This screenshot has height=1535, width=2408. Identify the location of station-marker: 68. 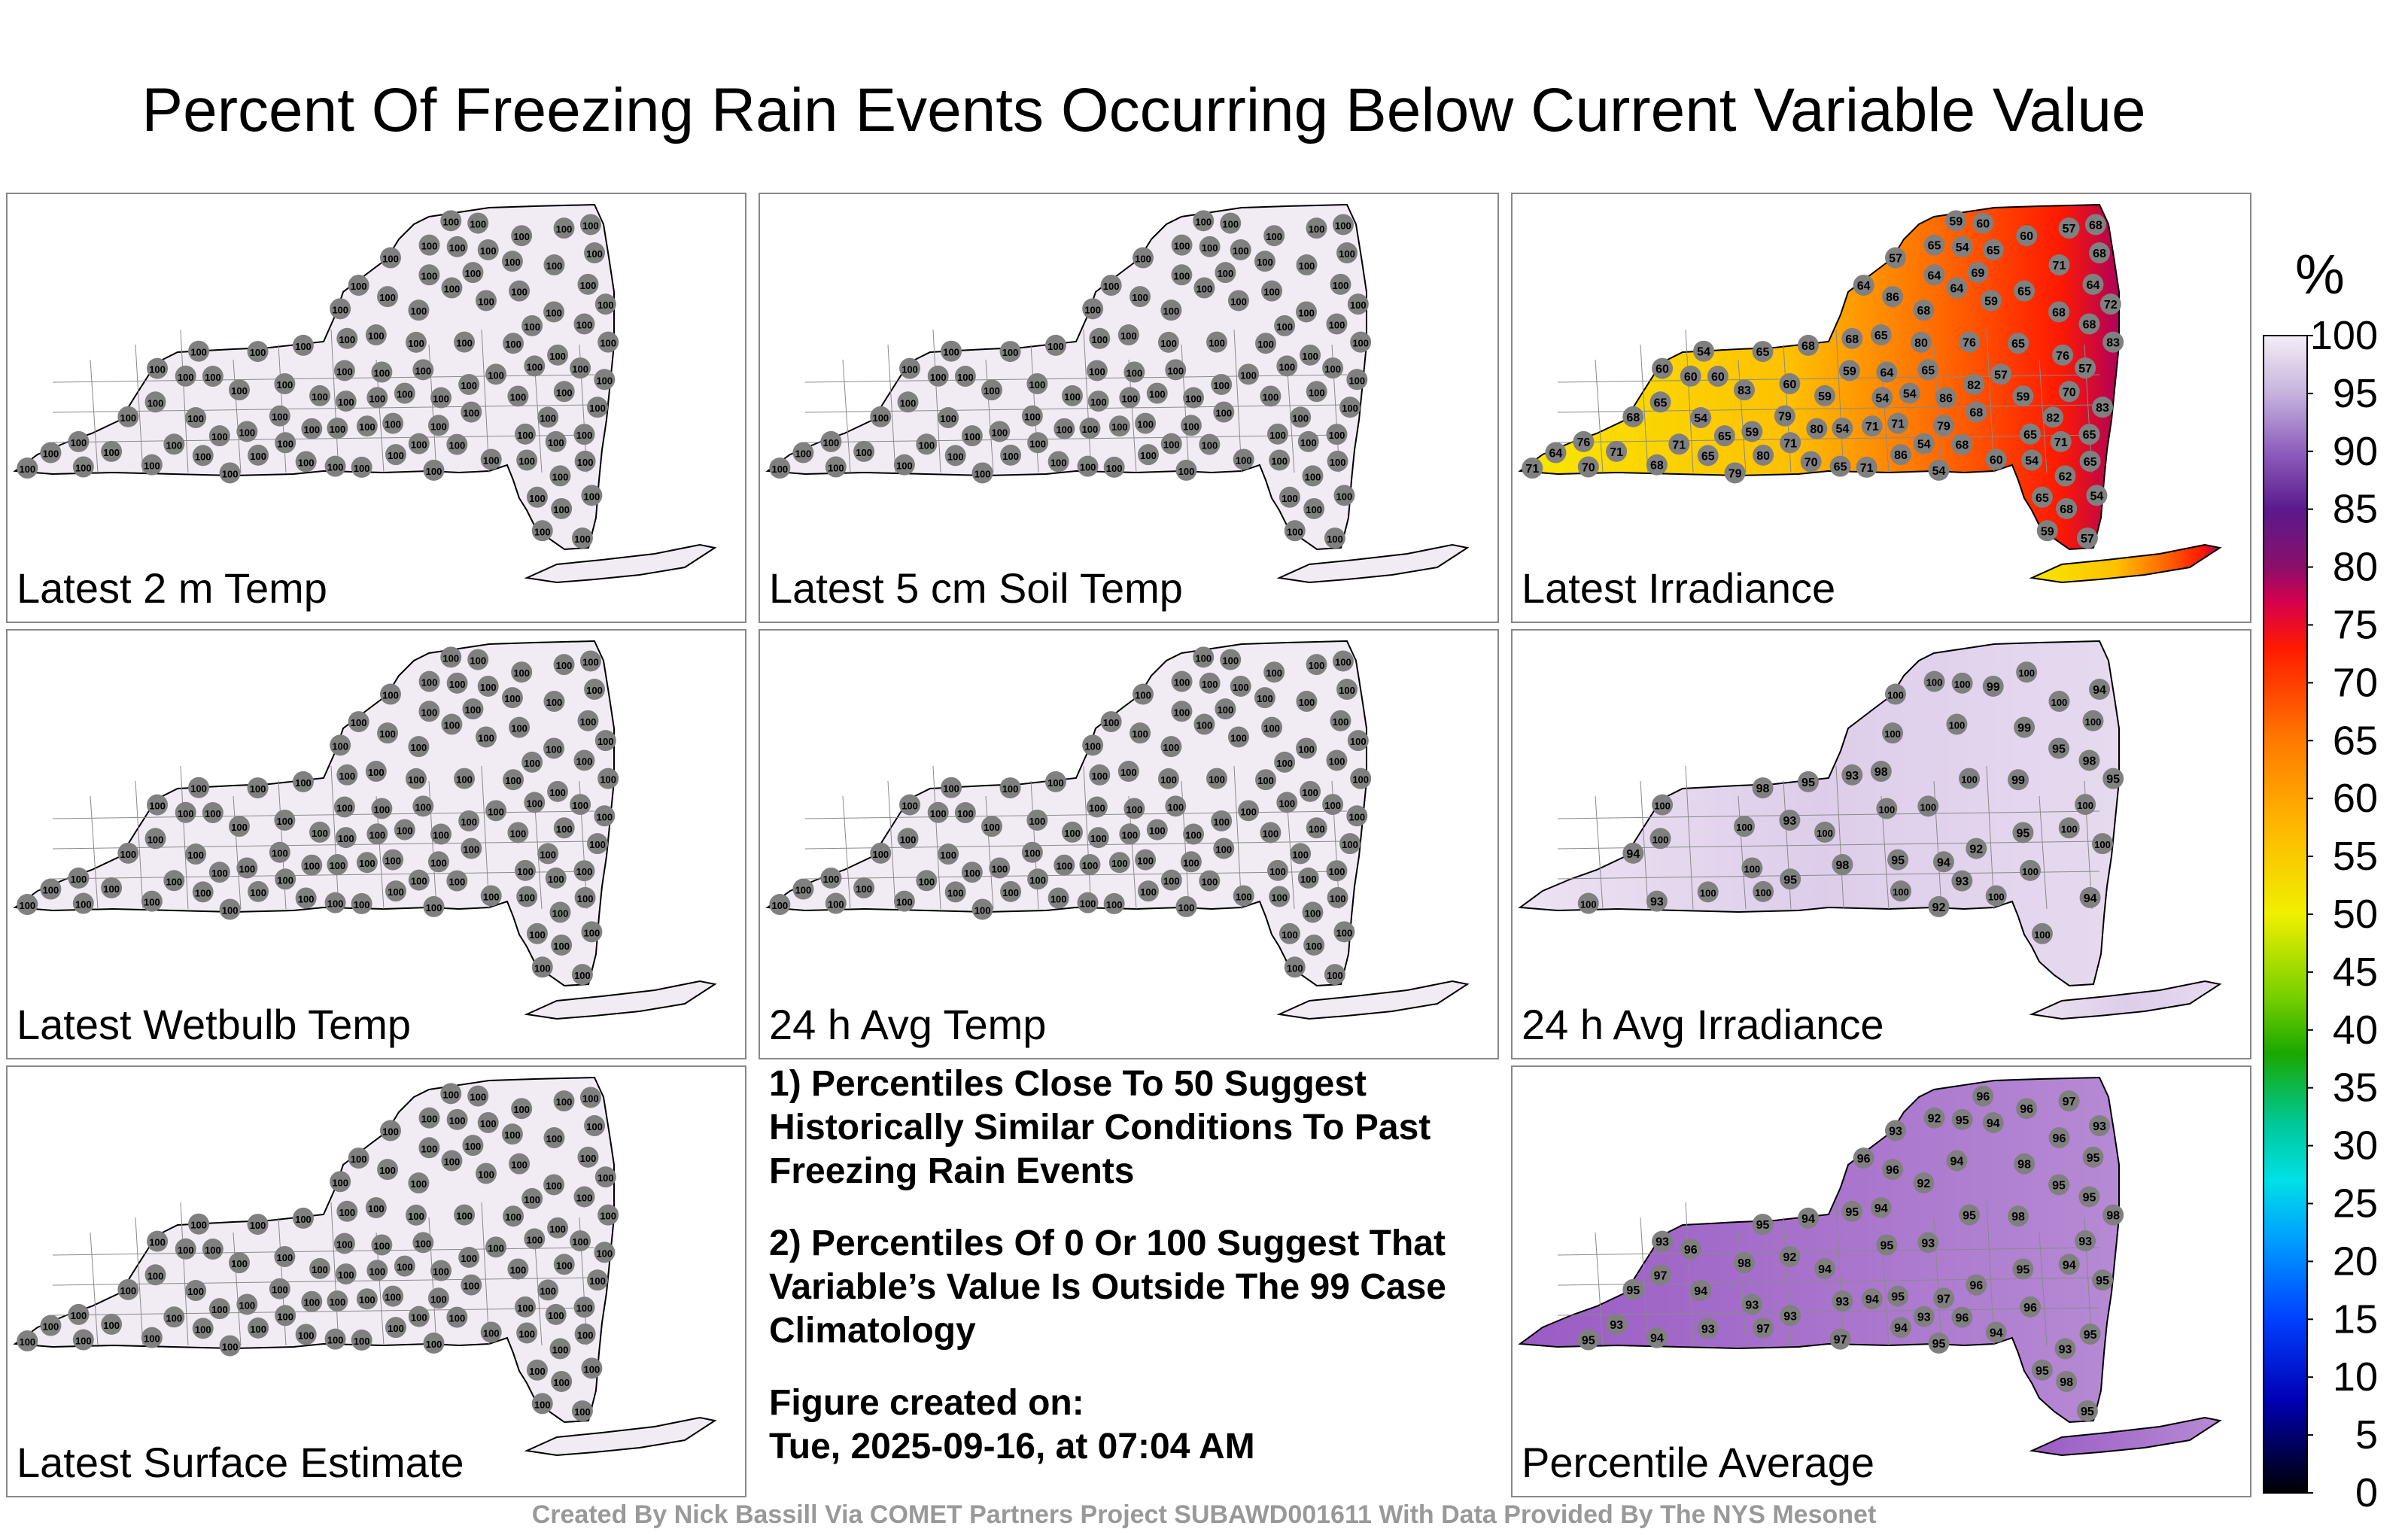
(2100, 253).